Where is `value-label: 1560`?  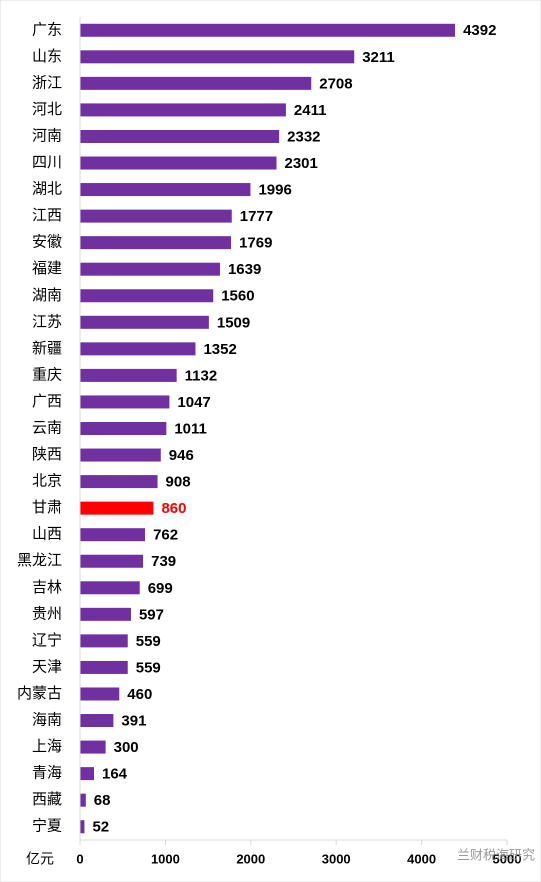 value-label: 1560 is located at coordinates (237, 296).